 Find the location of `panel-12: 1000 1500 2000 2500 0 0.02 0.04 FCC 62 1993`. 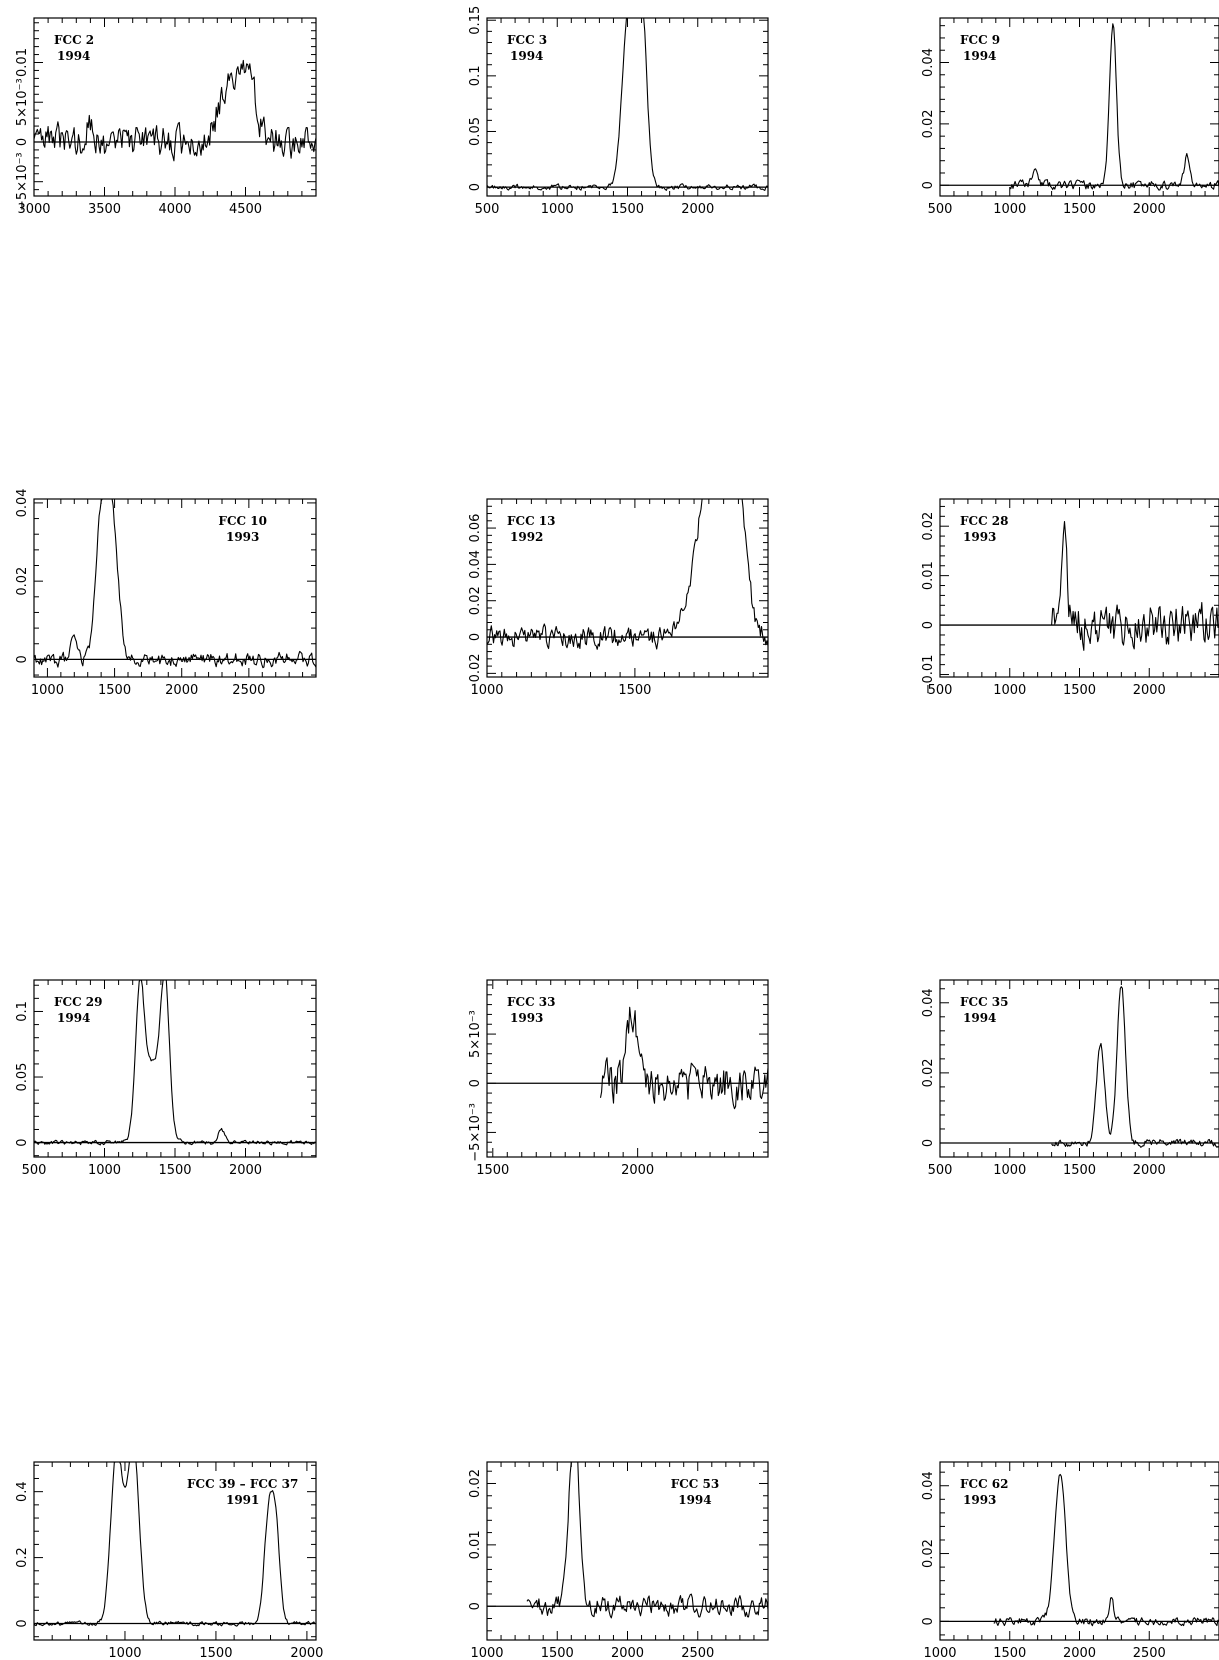

panel-12: 1000 1500 2000 2500 0 0.02 0.04 FCC 62 1993 is located at coordinates (1070, 1560).